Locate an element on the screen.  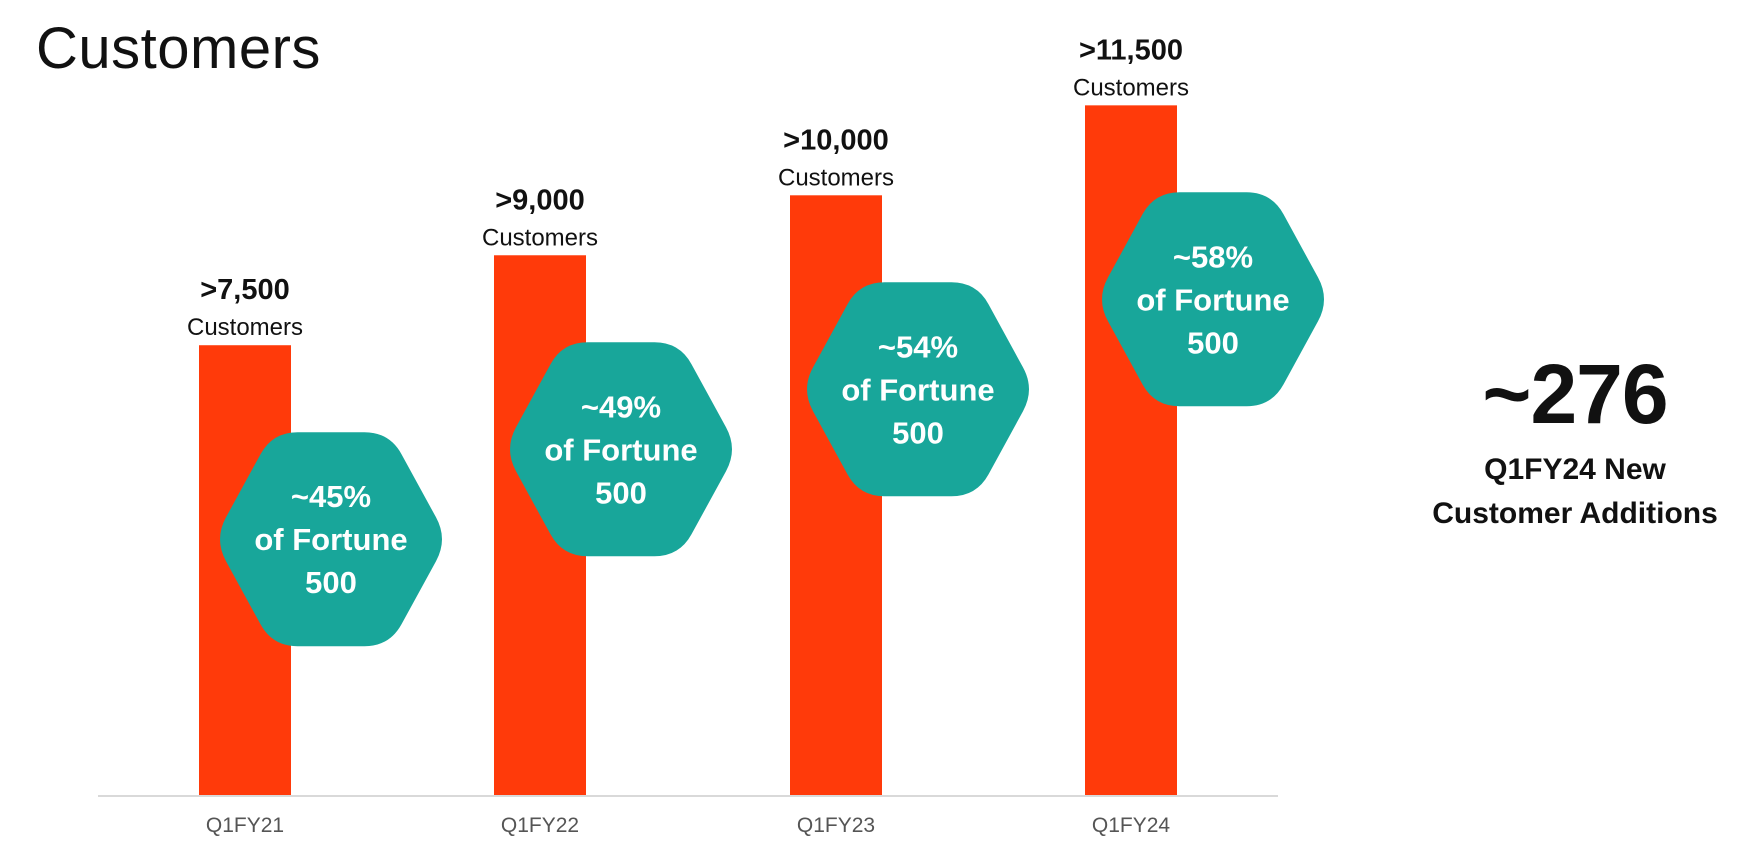
fortune500-label-q1fy22-line-2: of Fortune is located at coordinates (620, 449).